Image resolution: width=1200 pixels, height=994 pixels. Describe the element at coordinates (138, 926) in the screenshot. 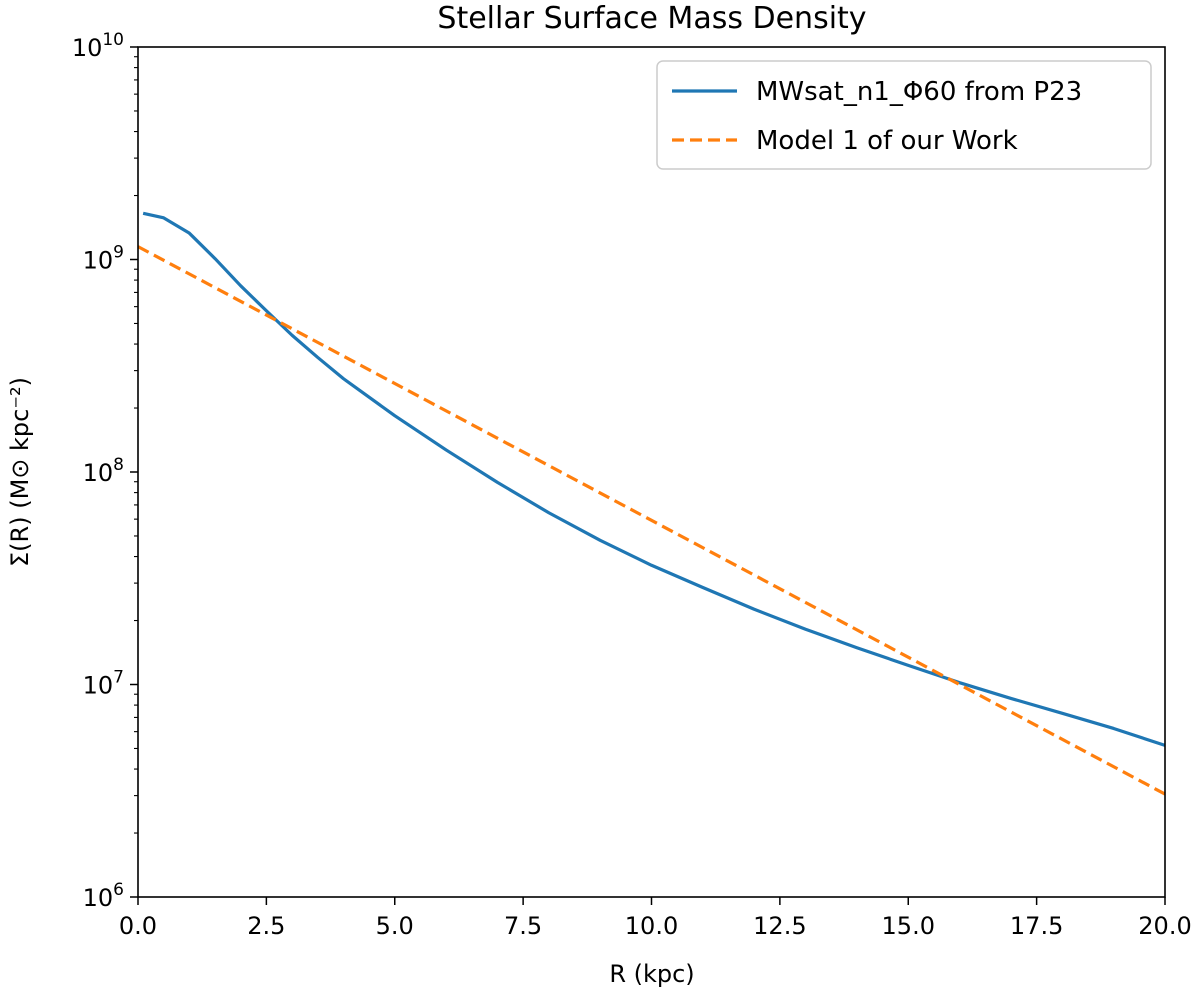

I see `x-tick-label: 0.0` at that location.